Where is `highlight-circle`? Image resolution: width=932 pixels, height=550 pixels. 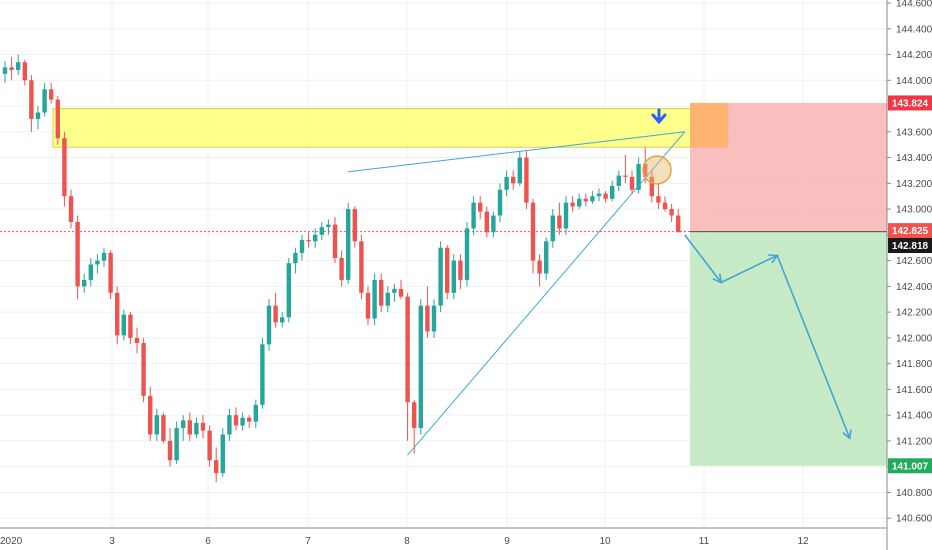
highlight-circle is located at coordinates (657, 170).